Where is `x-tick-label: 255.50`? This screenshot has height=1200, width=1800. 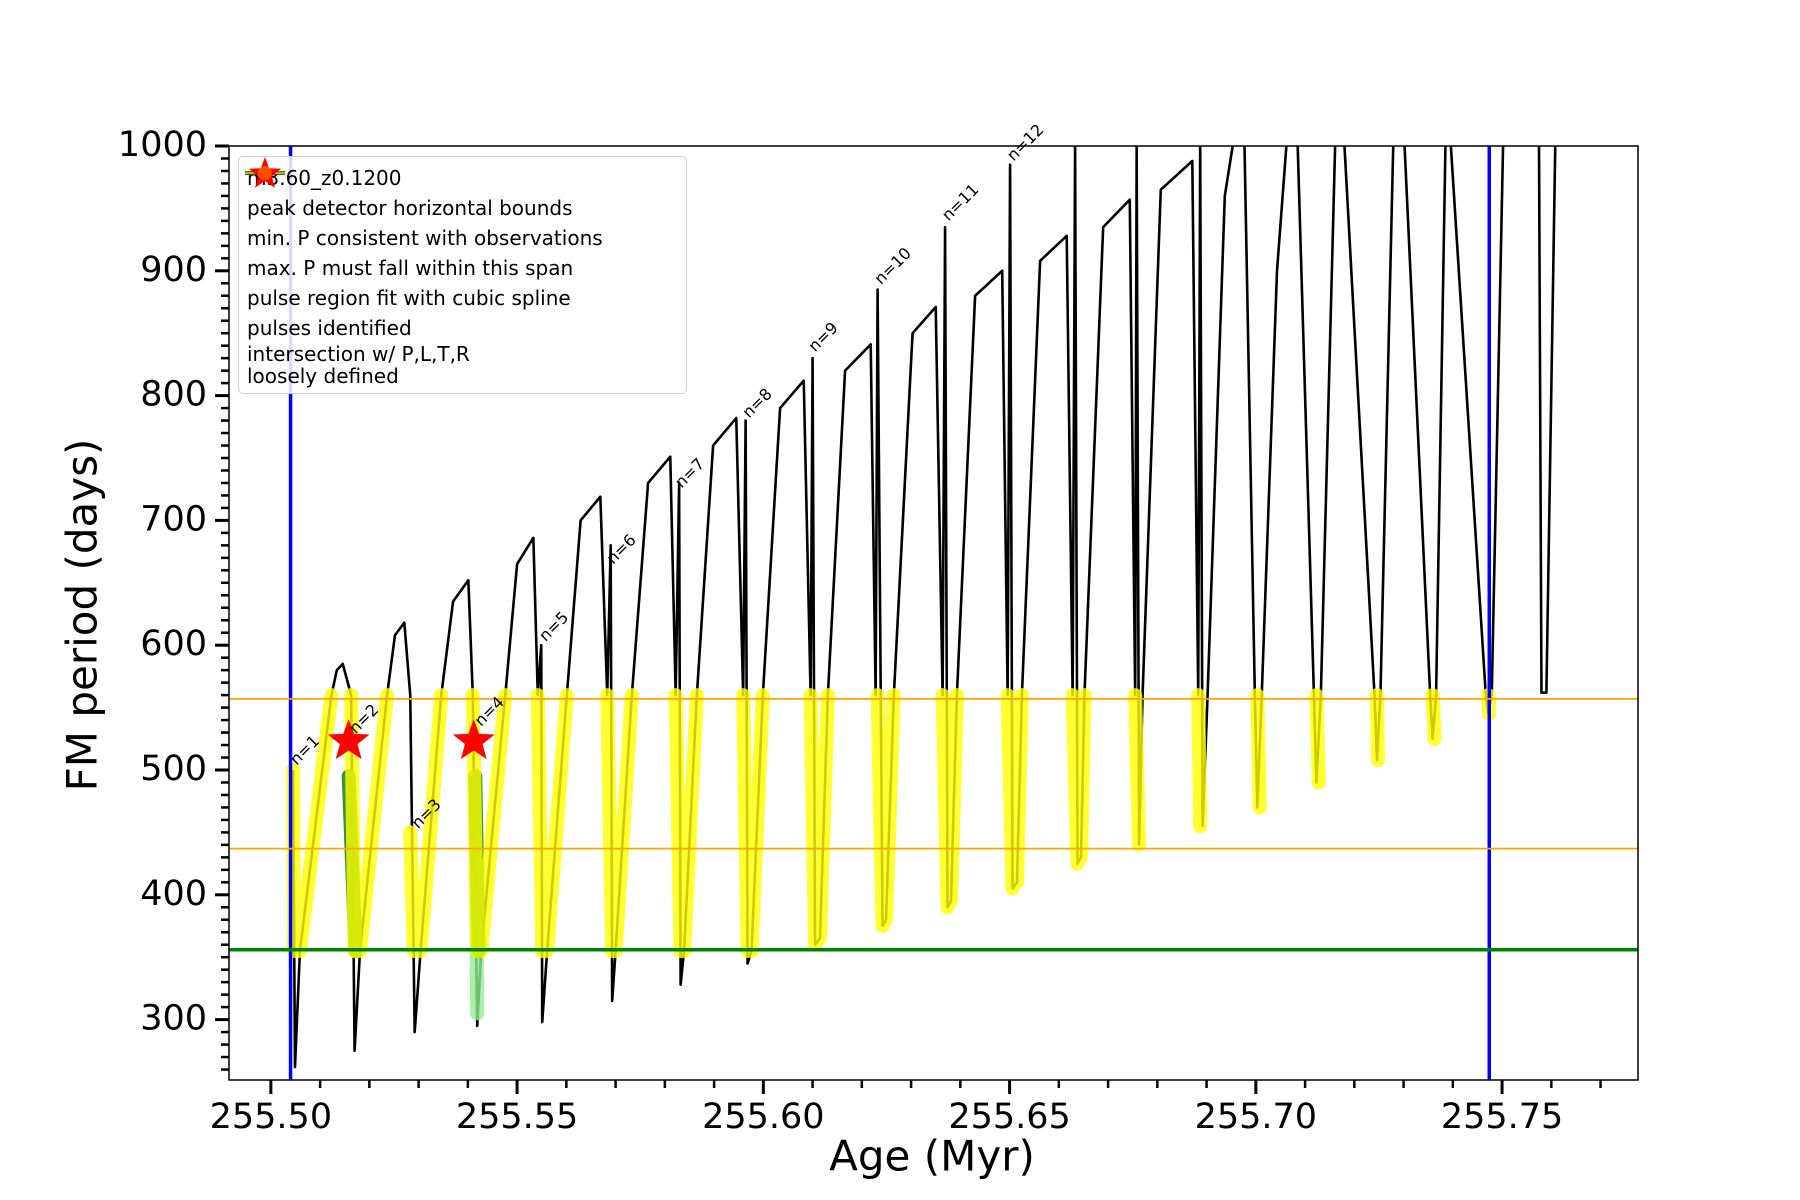
x-tick-label: 255.50 is located at coordinates (271, 1117).